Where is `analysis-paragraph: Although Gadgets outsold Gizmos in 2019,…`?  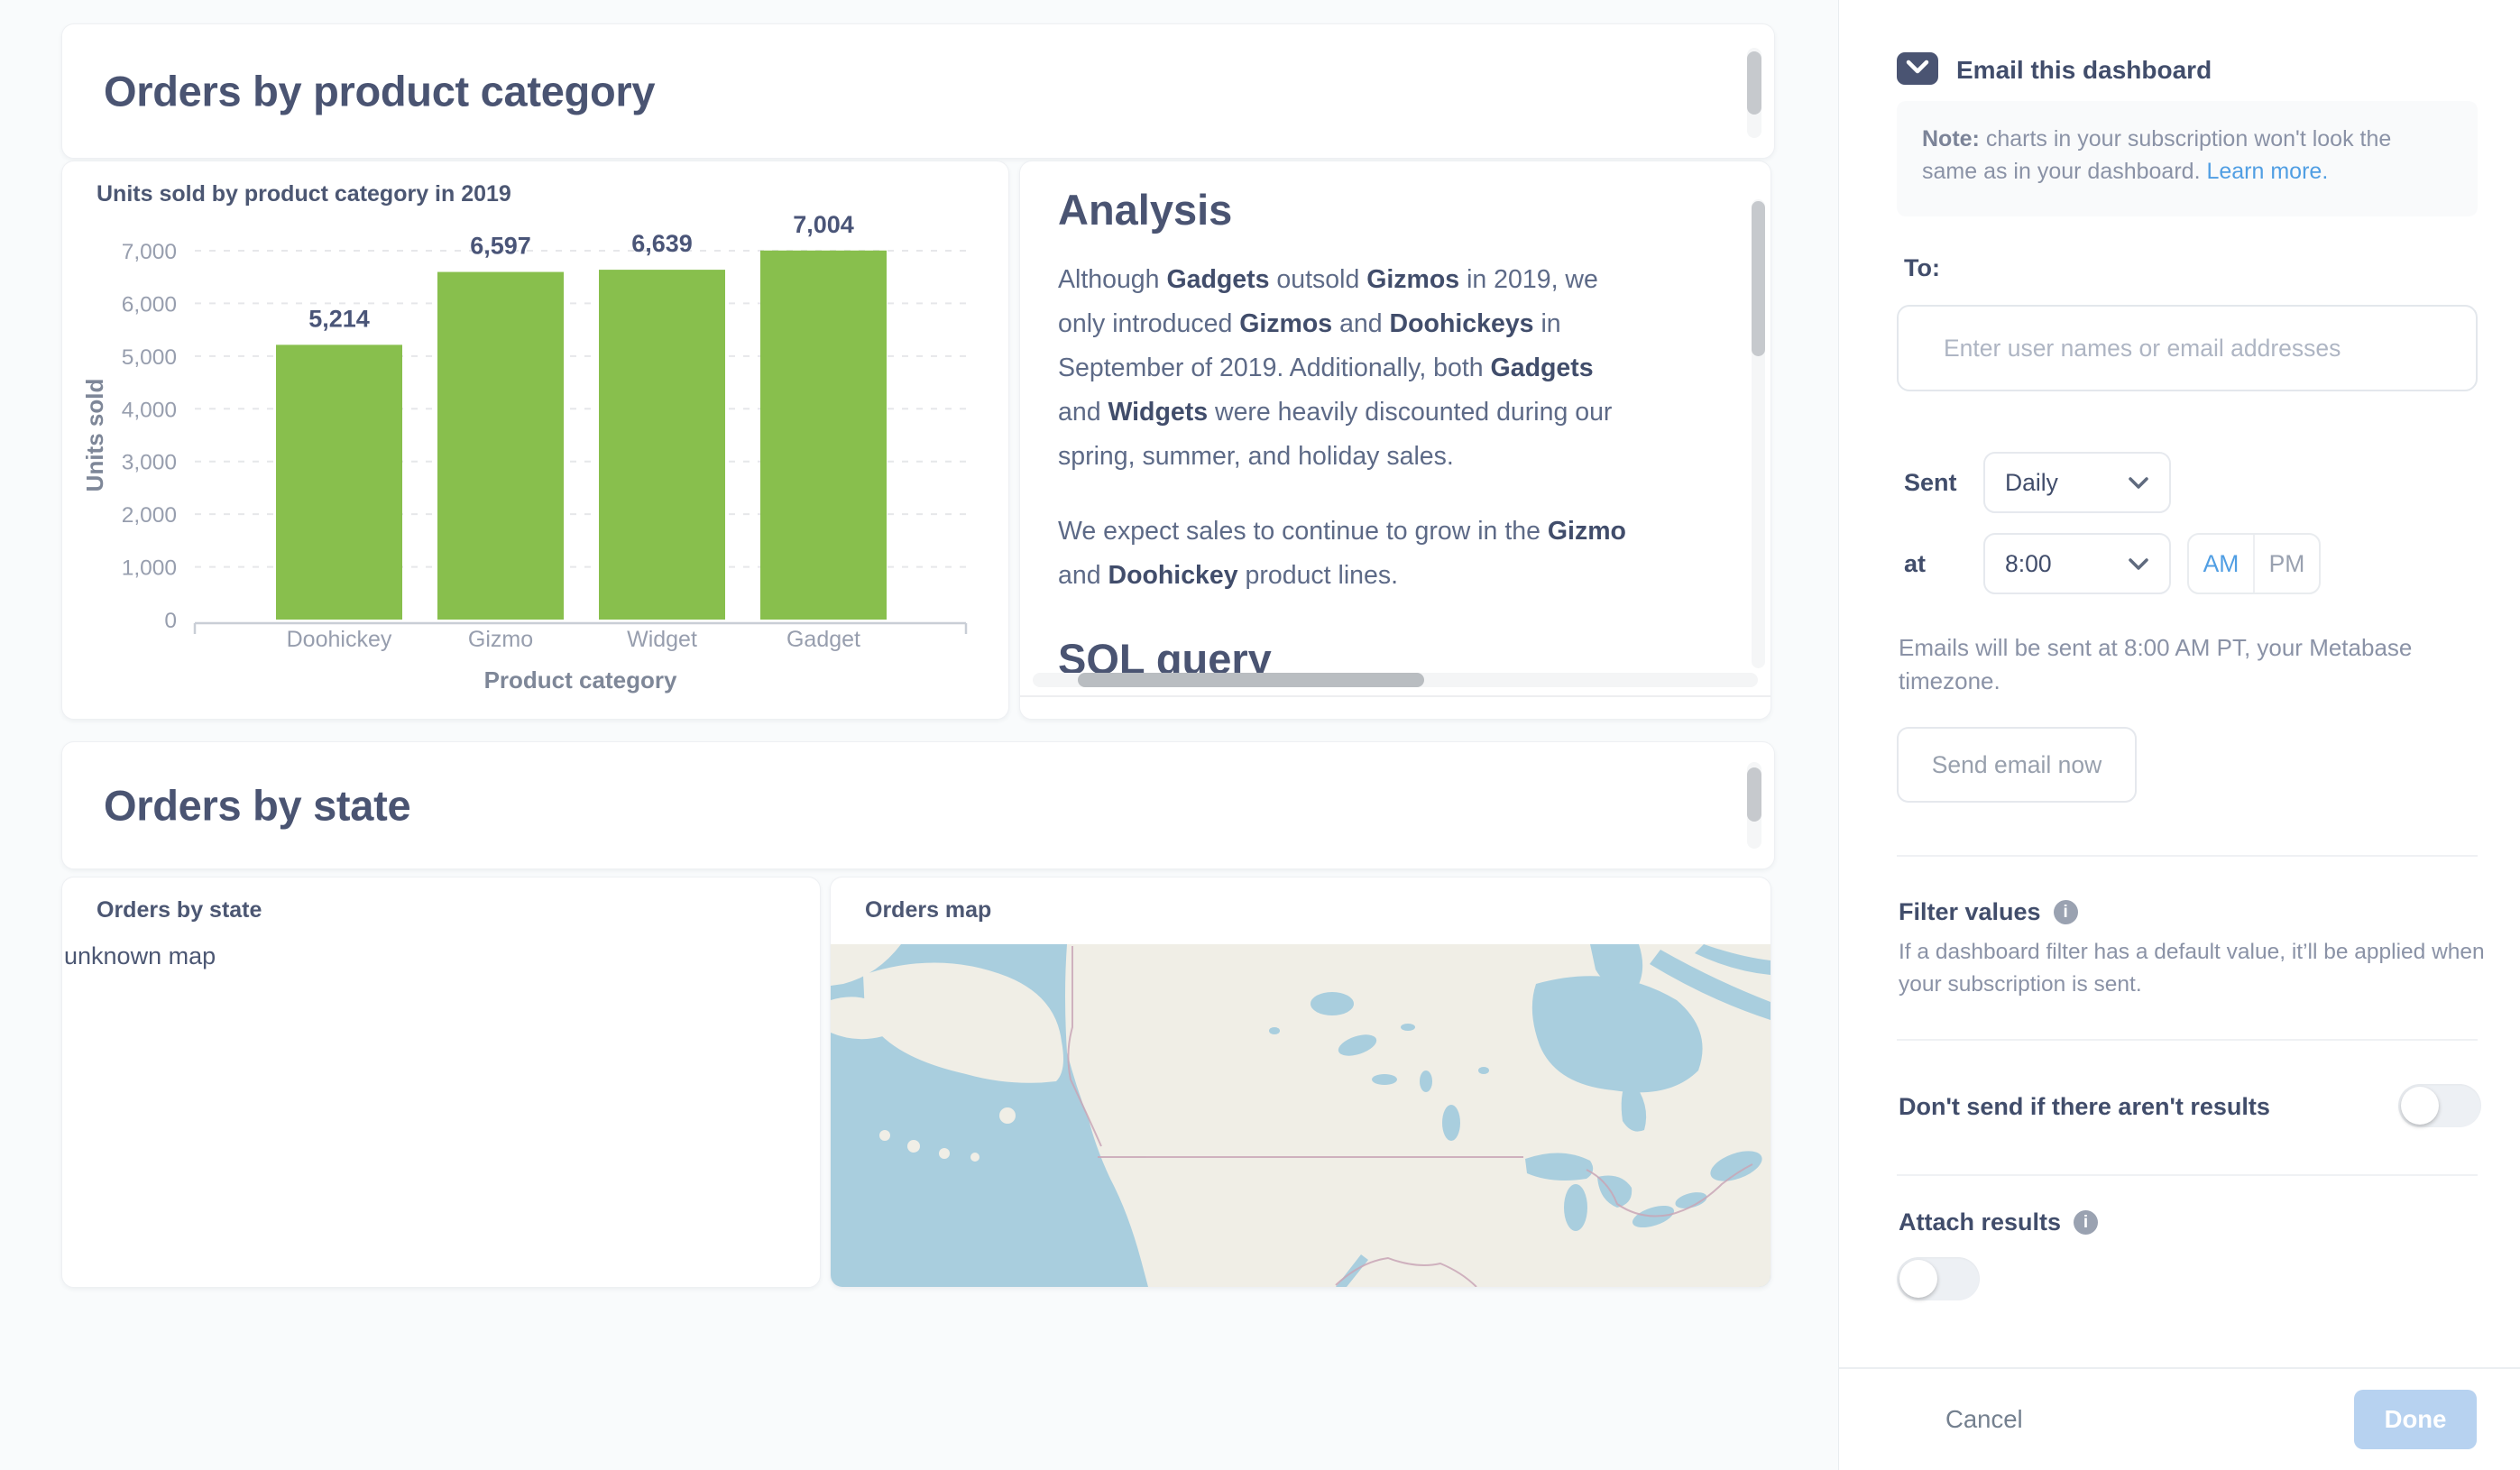 analysis-paragraph: Although Gadgets outsold Gizmos in 2019,… is located at coordinates (1336, 368).